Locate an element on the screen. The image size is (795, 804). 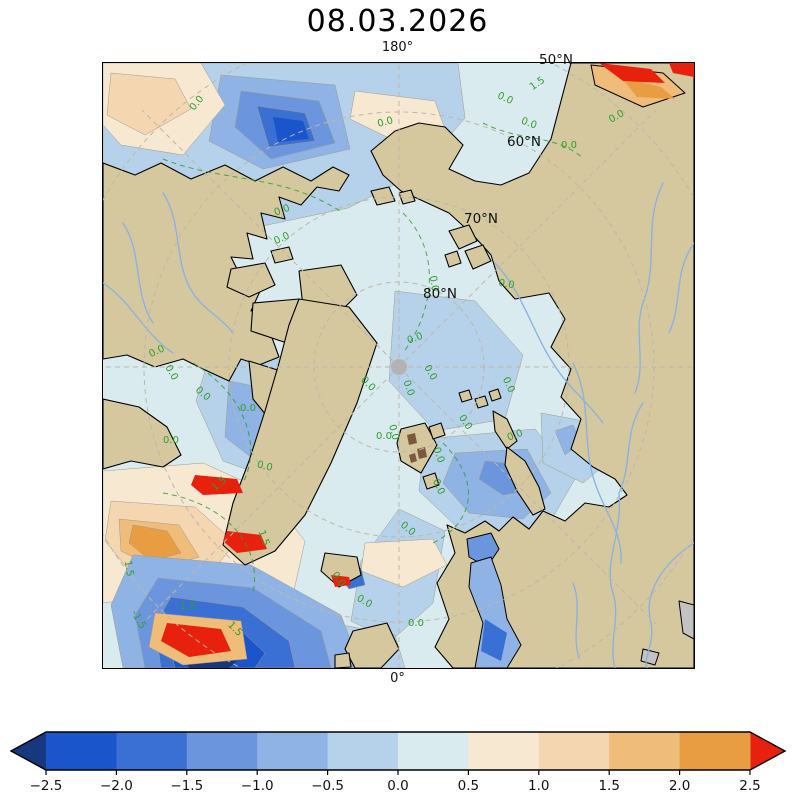
inland-seas is located at coordinates (580, 600).